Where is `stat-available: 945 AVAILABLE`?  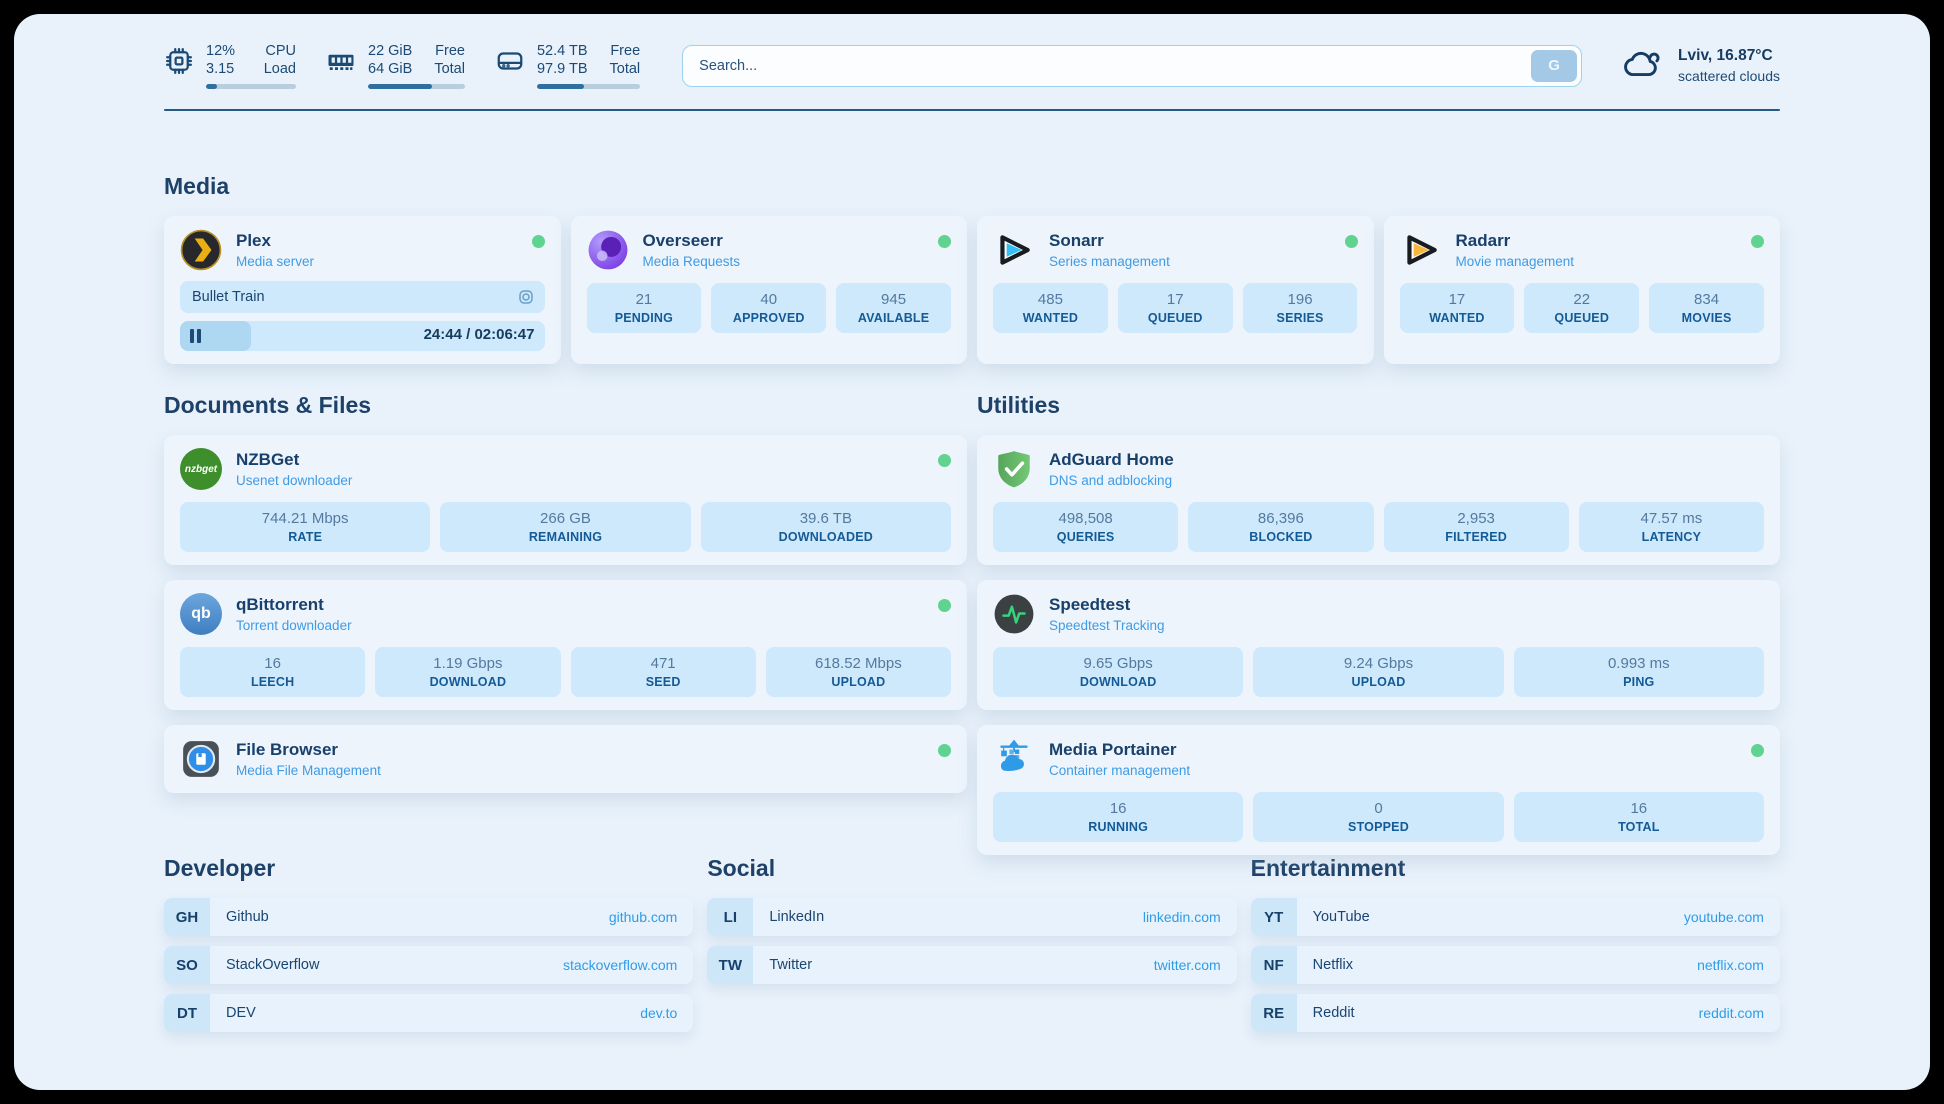
stat-available: 945 AVAILABLE is located at coordinates (893, 308).